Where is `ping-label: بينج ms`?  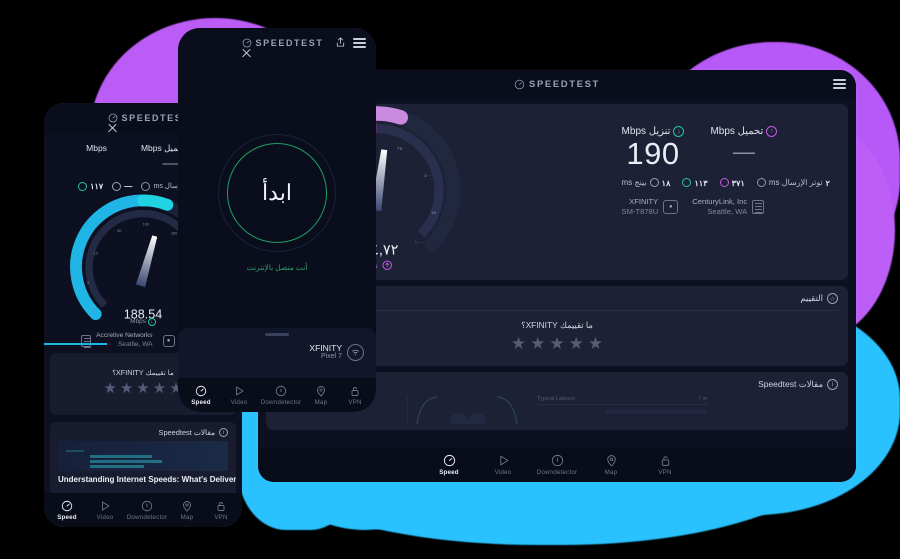
ping-label: بينج ms is located at coordinates (634, 183).